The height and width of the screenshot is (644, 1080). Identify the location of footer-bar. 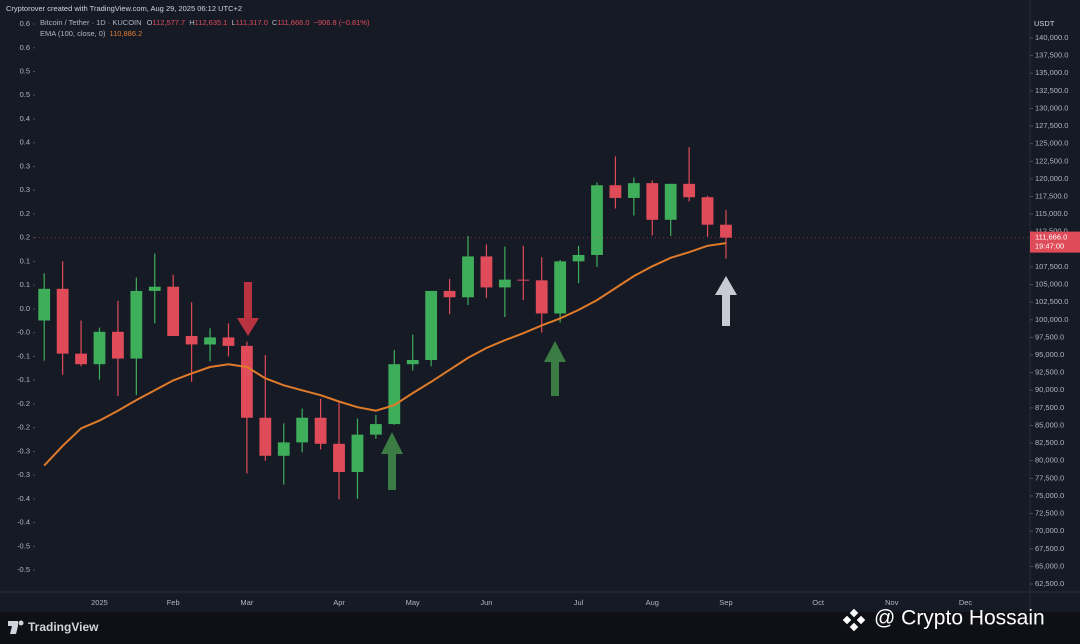
(540, 628).